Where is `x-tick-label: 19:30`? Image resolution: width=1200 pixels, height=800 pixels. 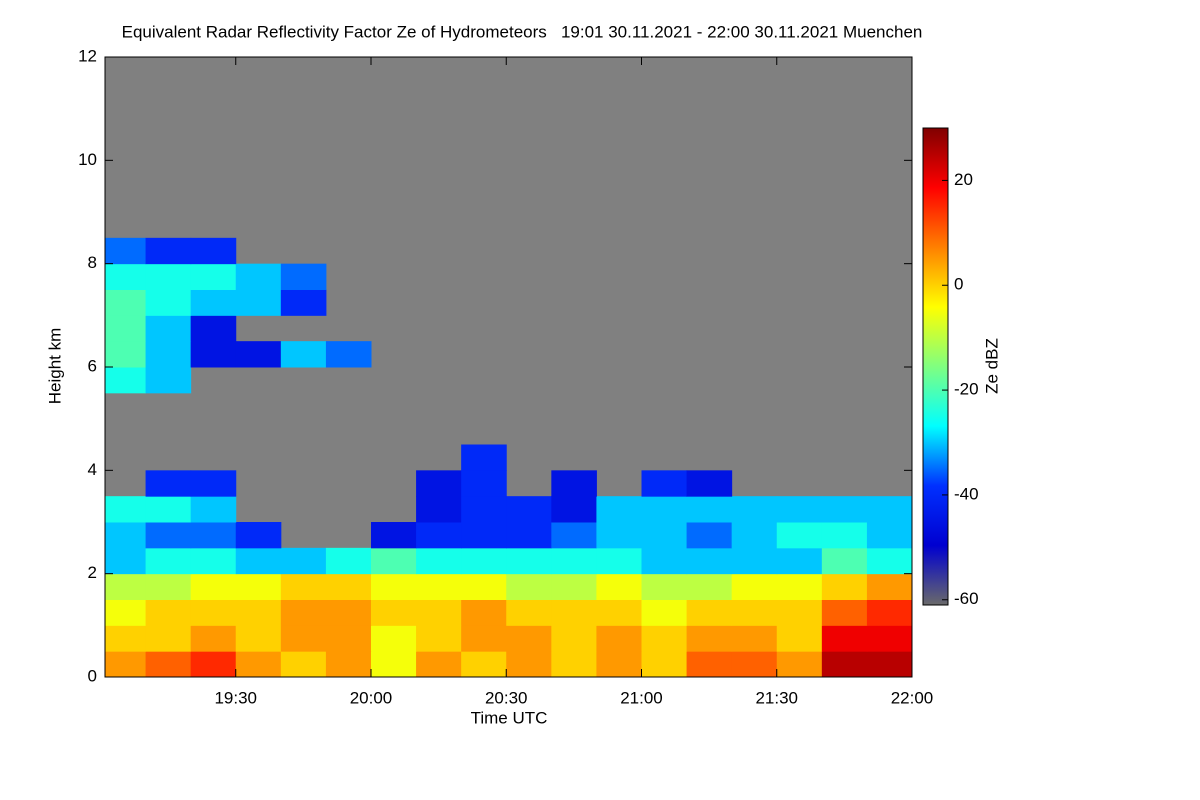 x-tick-label: 19:30 is located at coordinates (235, 697).